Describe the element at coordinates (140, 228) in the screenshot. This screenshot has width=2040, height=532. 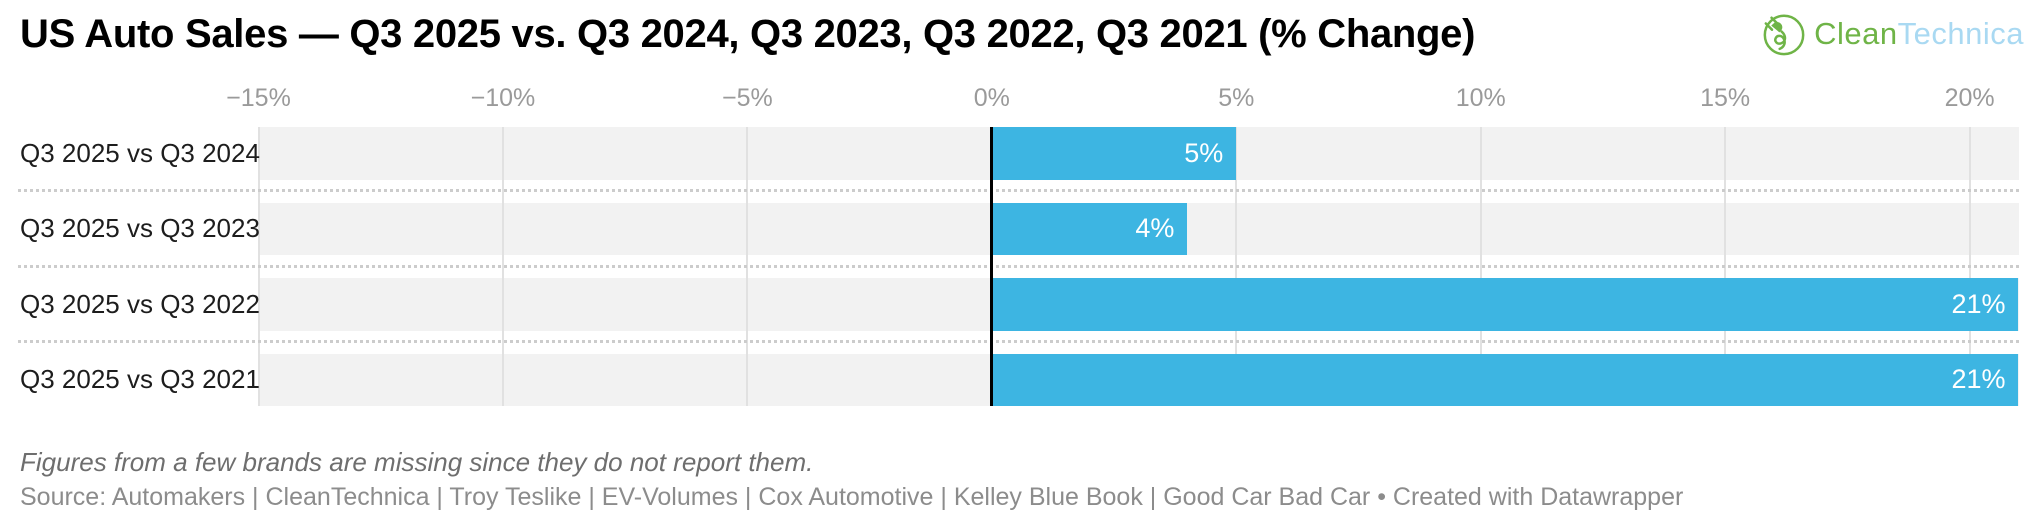
I see `row-label: Q3 2025 vs Q3 2023` at that location.